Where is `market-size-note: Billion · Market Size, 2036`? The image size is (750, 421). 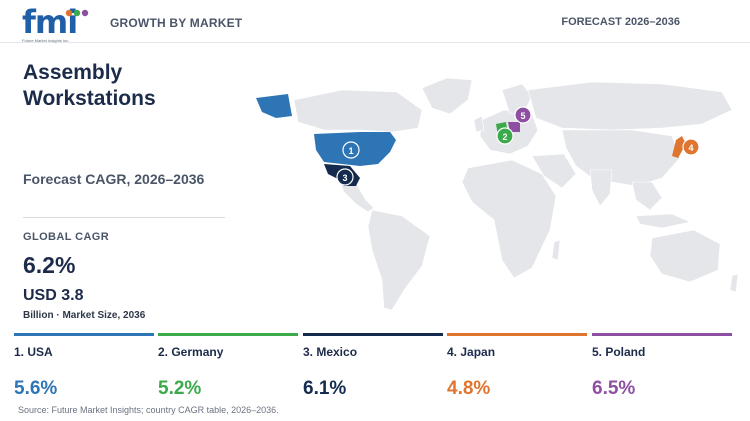
market-size-note: Billion · Market Size, 2036 is located at coordinates (84, 315).